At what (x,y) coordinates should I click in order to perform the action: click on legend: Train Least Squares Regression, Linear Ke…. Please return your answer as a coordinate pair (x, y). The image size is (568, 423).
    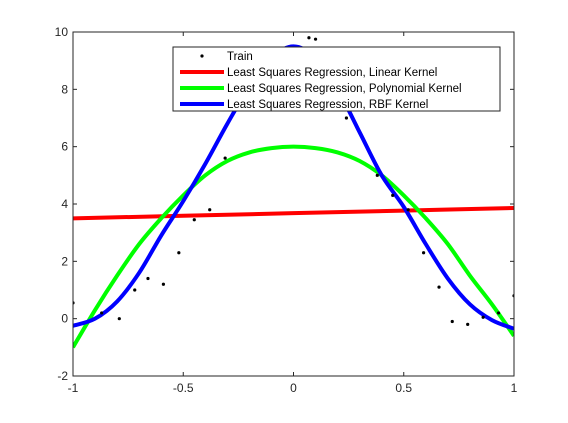
    Looking at the image, I should click on (336, 79).